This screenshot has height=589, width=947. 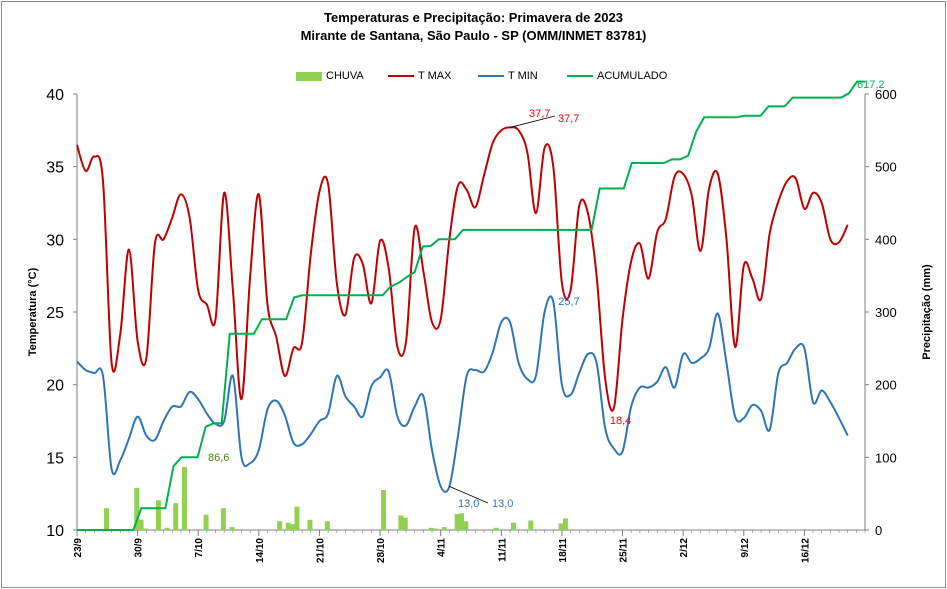 What do you see at coordinates (523, 76) in the screenshot?
I see `legend-tmin-label: T MIN` at bounding box center [523, 76].